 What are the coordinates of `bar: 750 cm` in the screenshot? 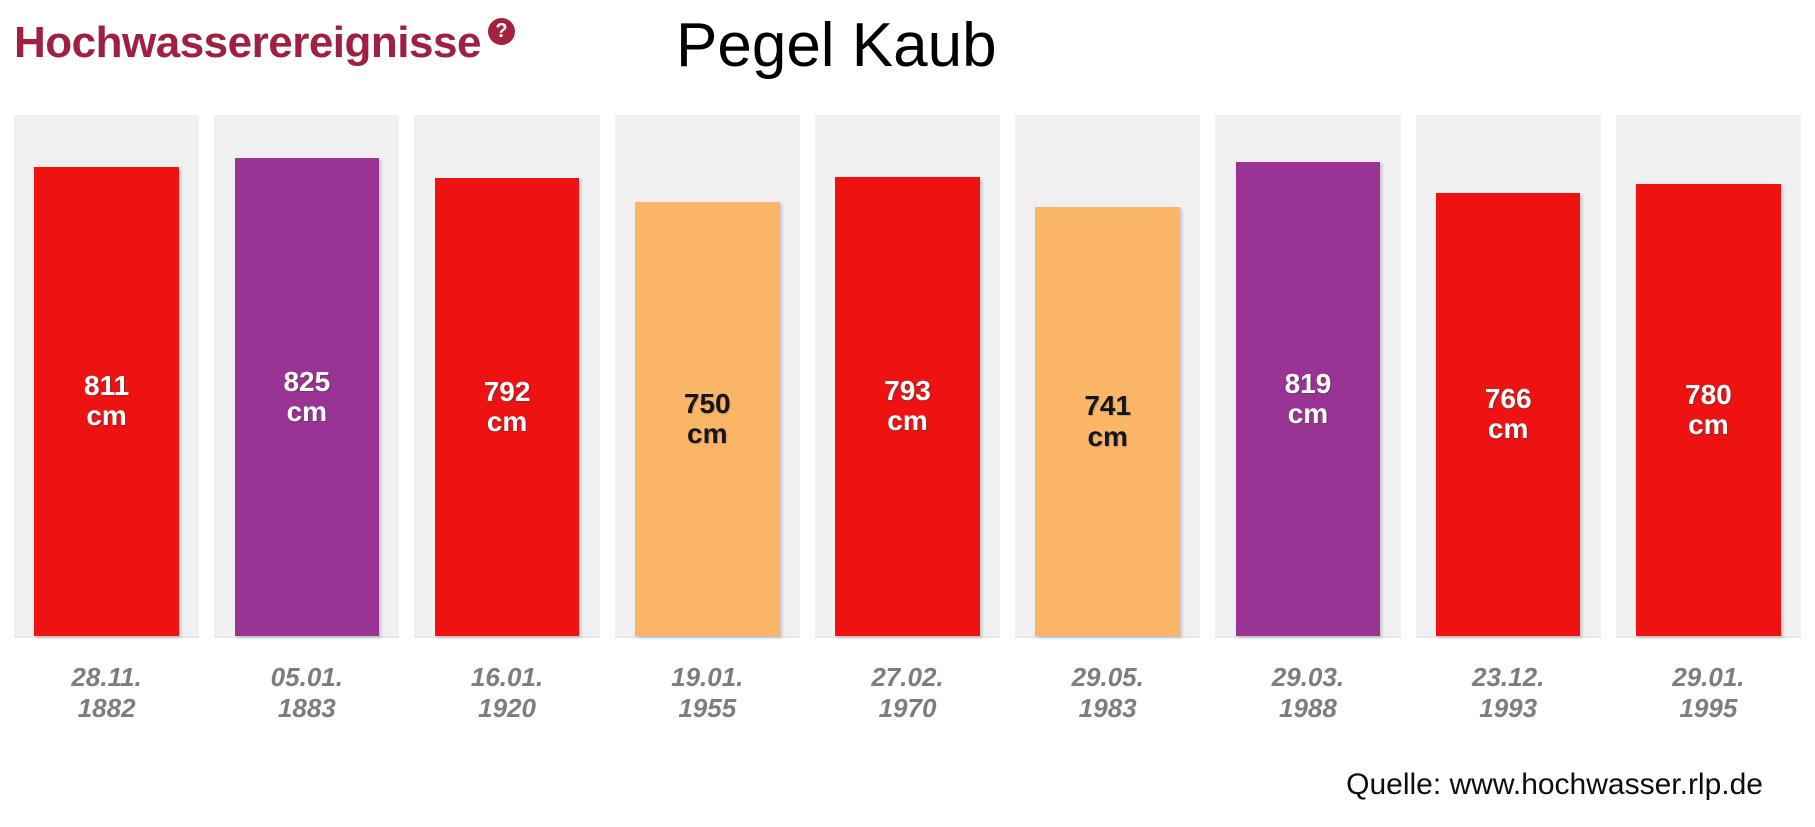 It's located at (707, 418).